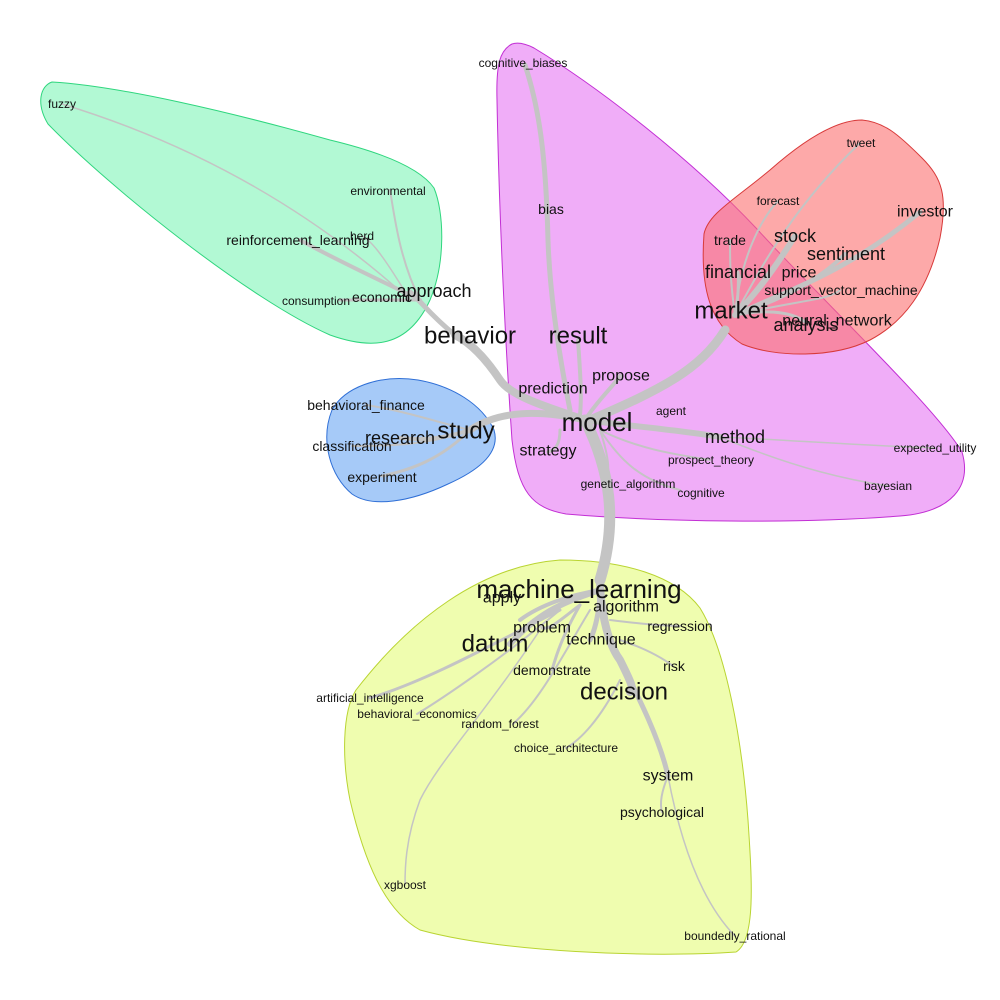  What do you see at coordinates (370, 698) in the screenshot?
I see `node-artificial-intelligence: artificial_intelligence` at bounding box center [370, 698].